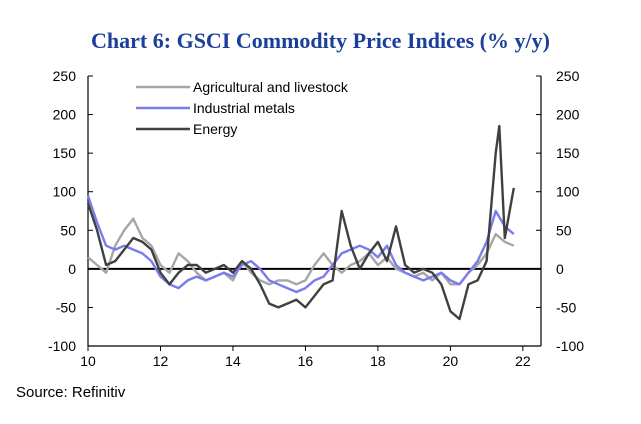  What do you see at coordinates (570, 346) in the screenshot?
I see `y-tick-label-right: -100` at bounding box center [570, 346].